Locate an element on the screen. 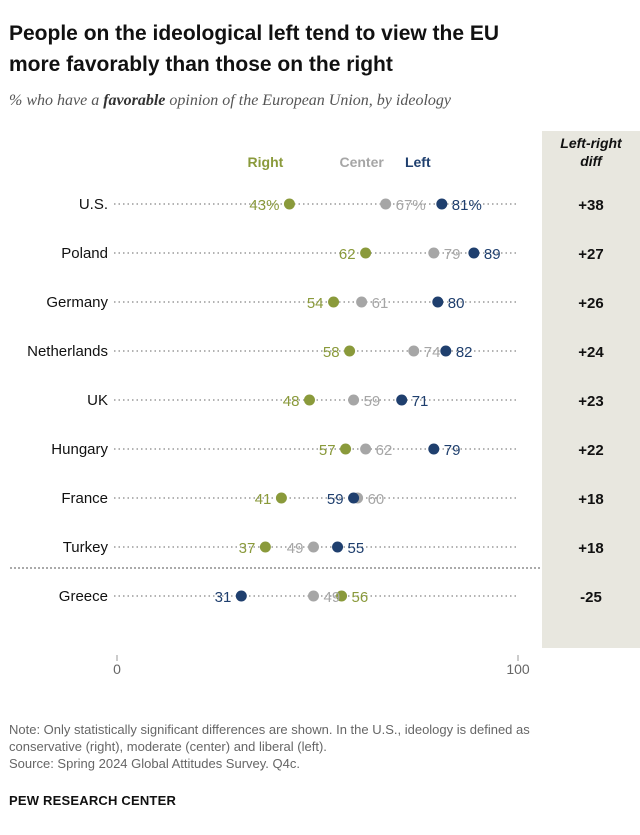  diff-column-background is located at coordinates (591, 389).